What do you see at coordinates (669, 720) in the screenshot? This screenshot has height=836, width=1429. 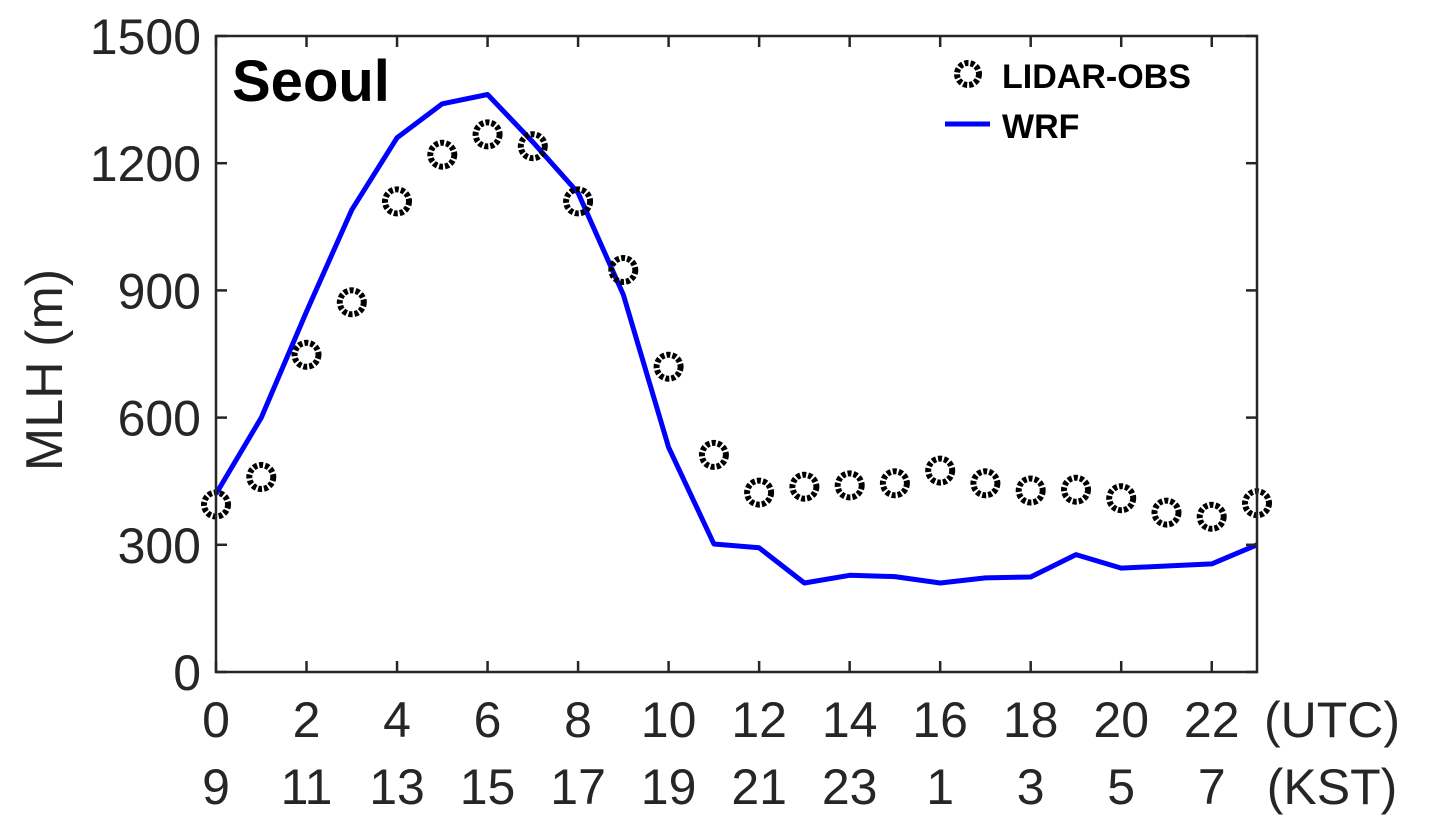 I see `x-tick-label-utc: 10` at bounding box center [669, 720].